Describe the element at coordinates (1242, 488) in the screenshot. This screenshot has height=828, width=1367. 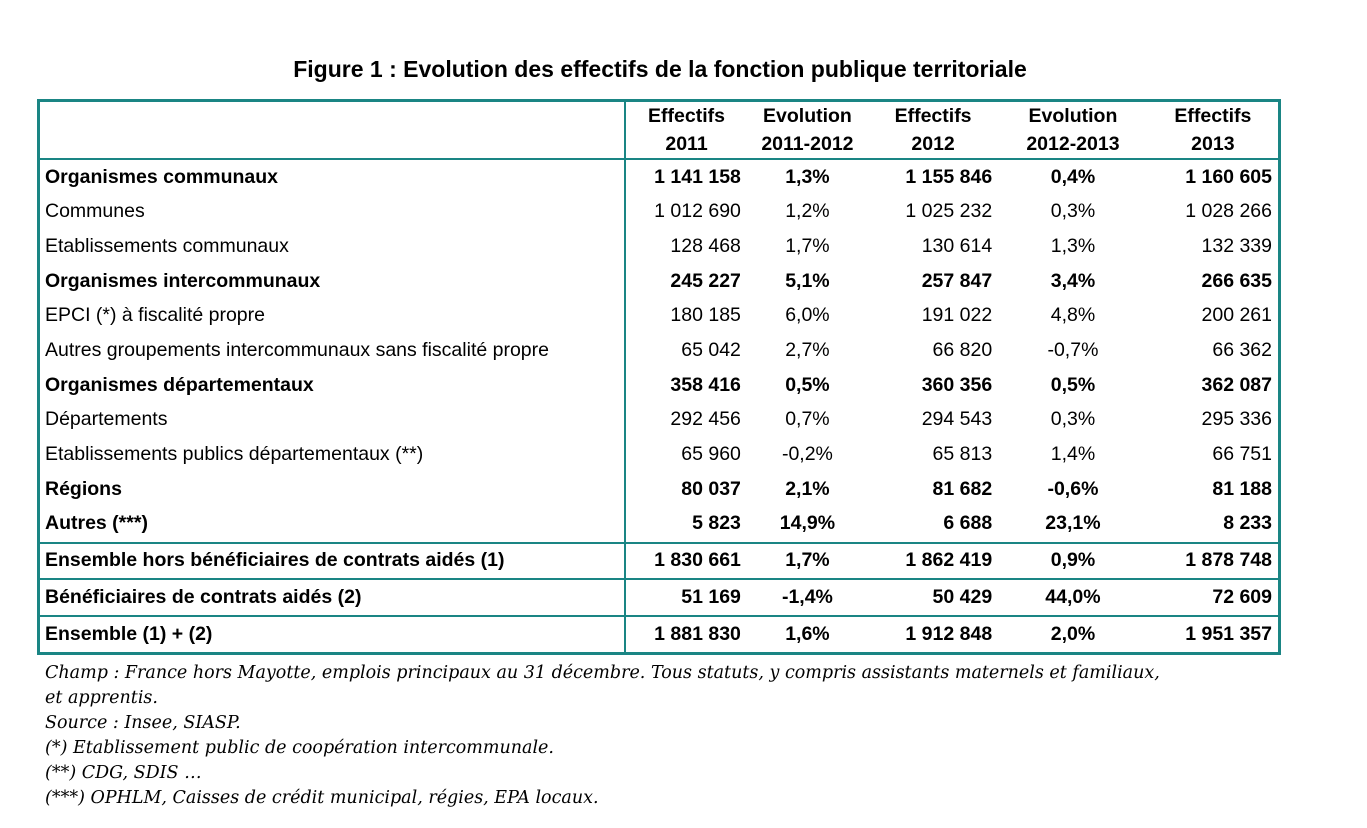
I see `cell-effectifs-2013: 81 188` at that location.